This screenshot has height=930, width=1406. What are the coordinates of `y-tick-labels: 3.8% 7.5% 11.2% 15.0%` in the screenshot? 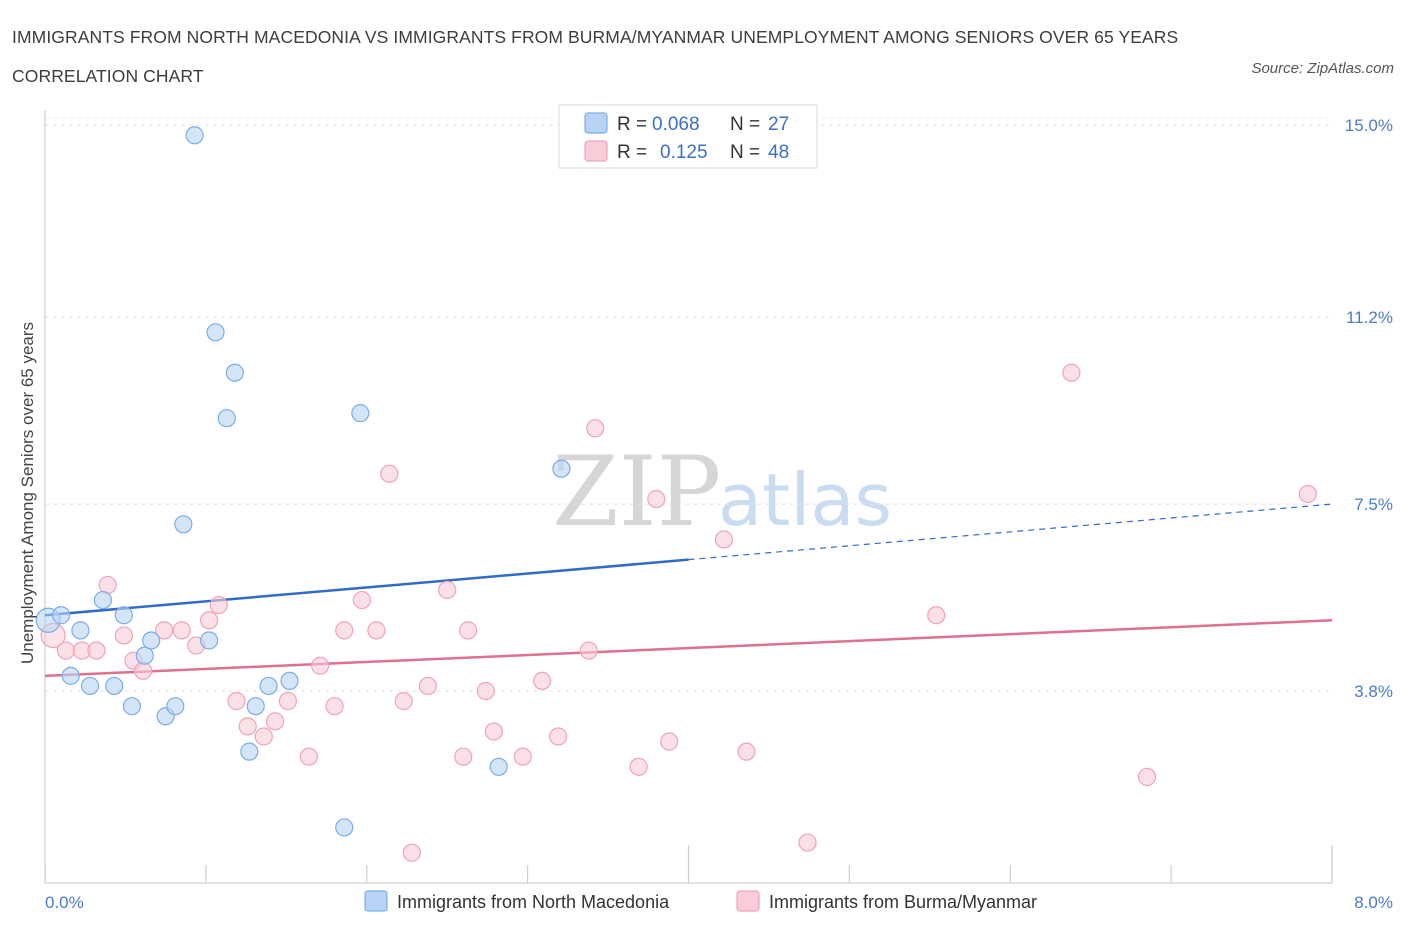 It's located at (1369, 408).